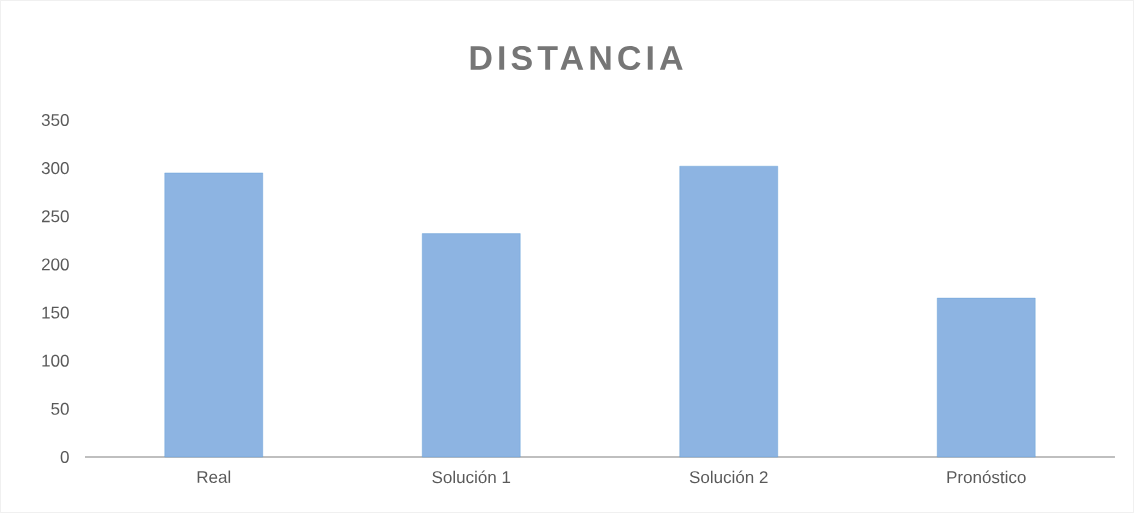  What do you see at coordinates (471, 477) in the screenshot?
I see `x-tick-label: Solución 1` at bounding box center [471, 477].